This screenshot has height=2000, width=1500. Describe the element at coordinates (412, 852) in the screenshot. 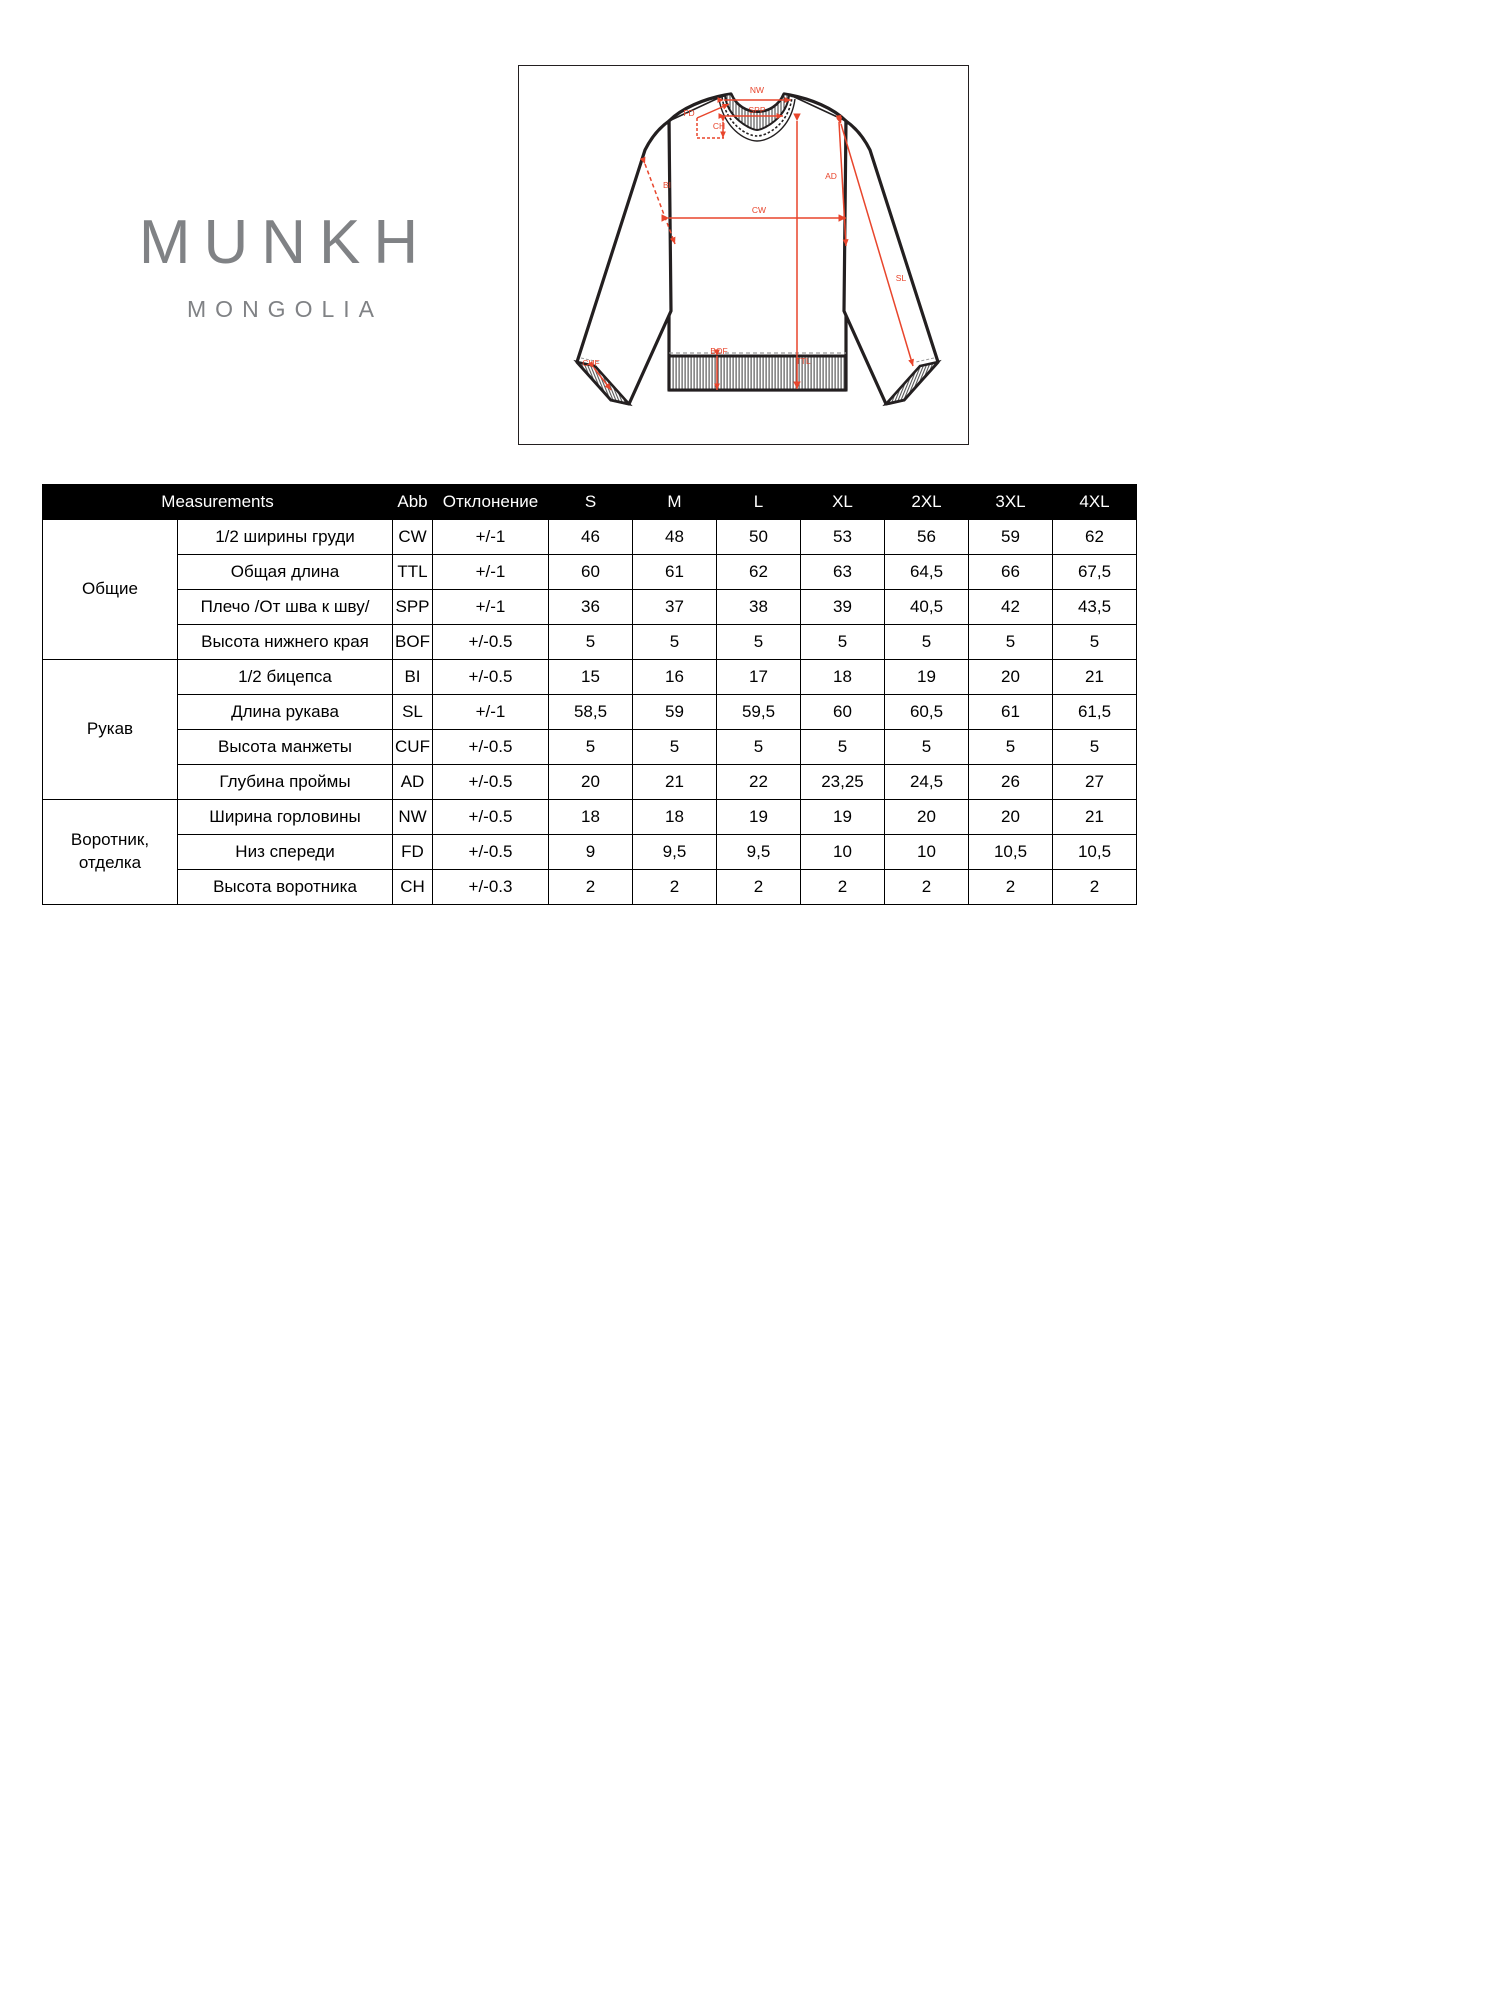

I see `row-abb: FD` at that location.